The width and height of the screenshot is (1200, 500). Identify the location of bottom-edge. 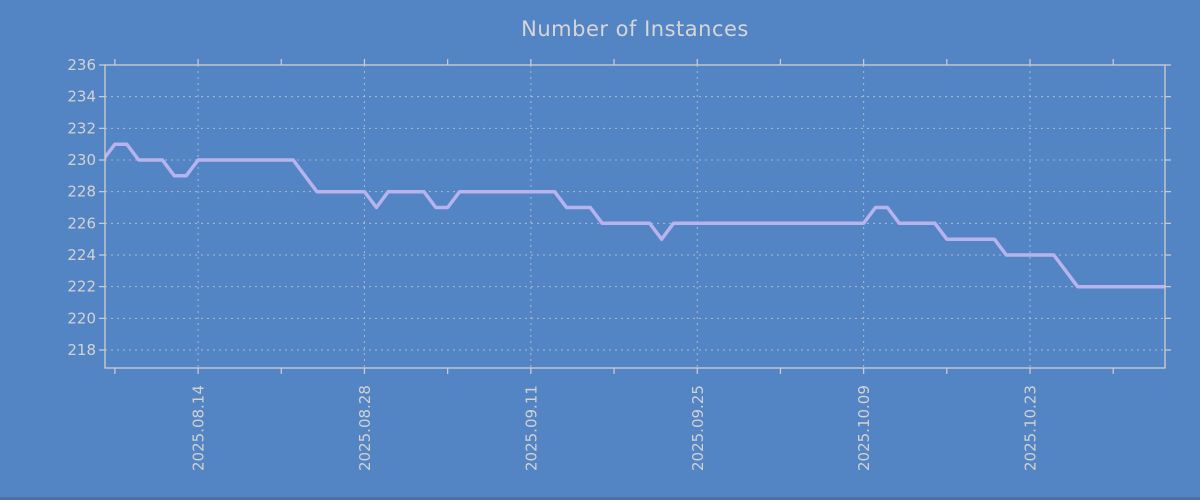
(600, 498).